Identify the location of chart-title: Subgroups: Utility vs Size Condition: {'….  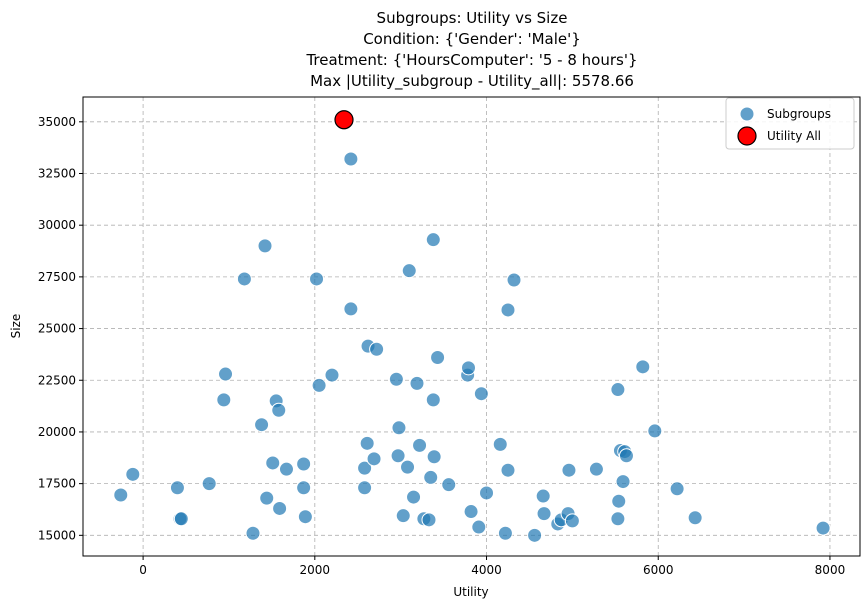
(471, 50).